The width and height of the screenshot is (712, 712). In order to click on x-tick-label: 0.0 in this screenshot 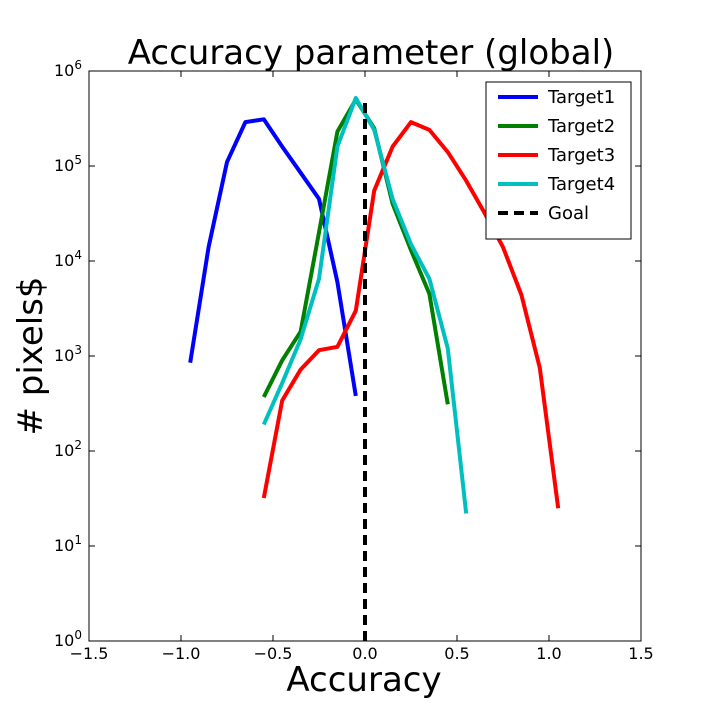, I will do `click(364, 653)`.